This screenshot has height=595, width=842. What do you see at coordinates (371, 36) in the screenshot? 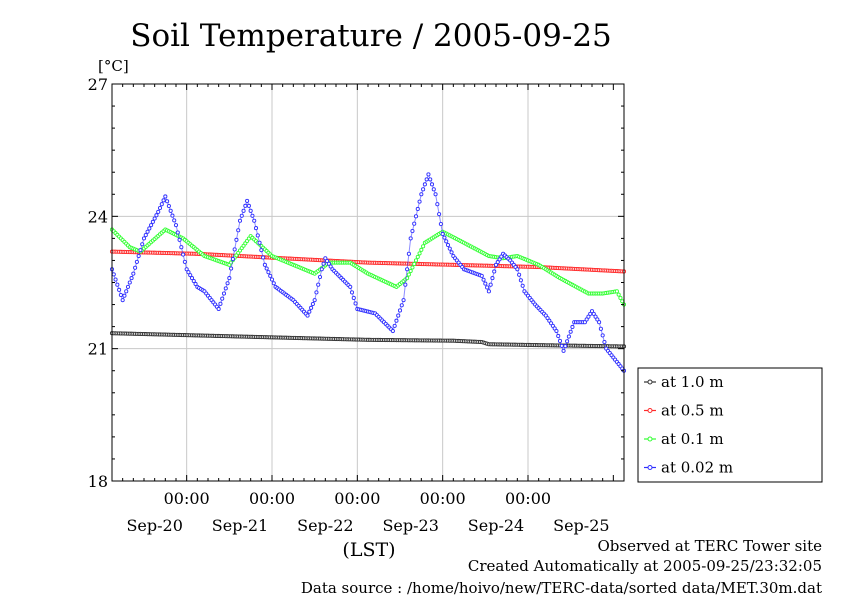
I see `chart-title: Soil Temperature / 2005-09-25` at bounding box center [371, 36].